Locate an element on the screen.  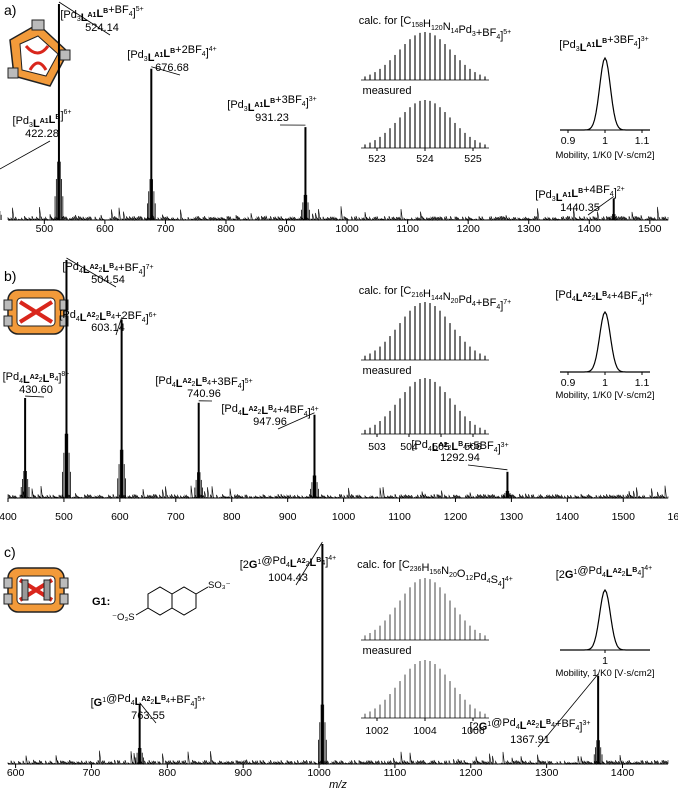
peak-mz-label: 931.23 is located at coordinates (272, 118).